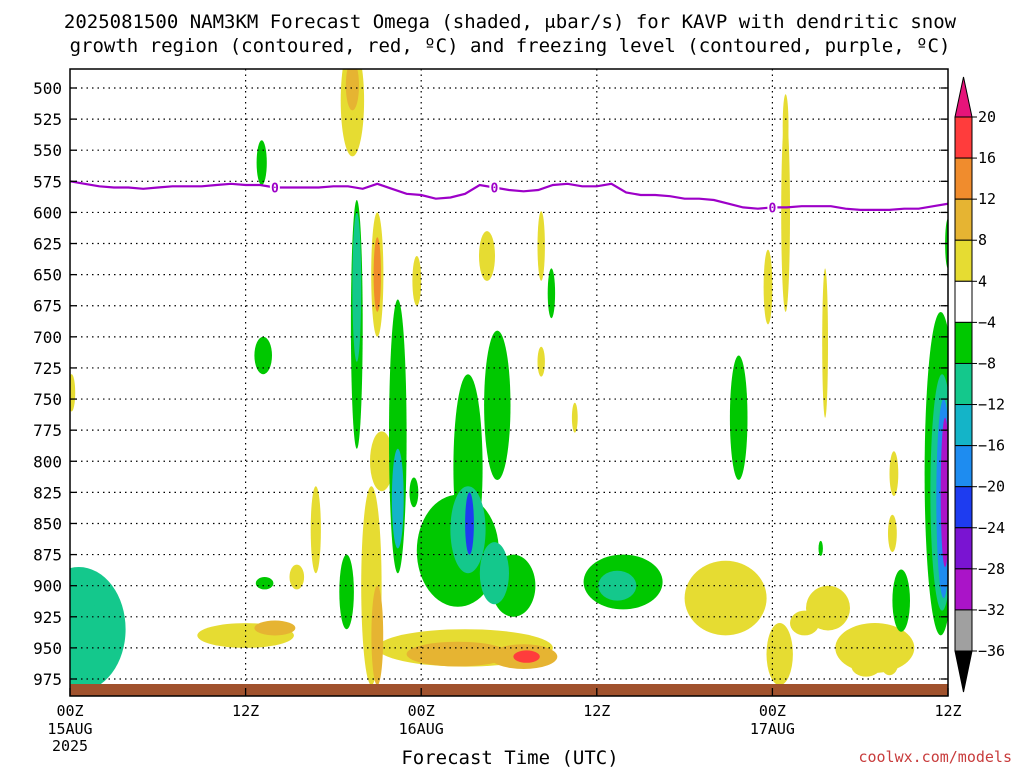 Image resolution: width=1024 pixels, height=768 pixels. Describe the element at coordinates (987, 199) in the screenshot. I see `colorbar-label-2: 12` at that location.